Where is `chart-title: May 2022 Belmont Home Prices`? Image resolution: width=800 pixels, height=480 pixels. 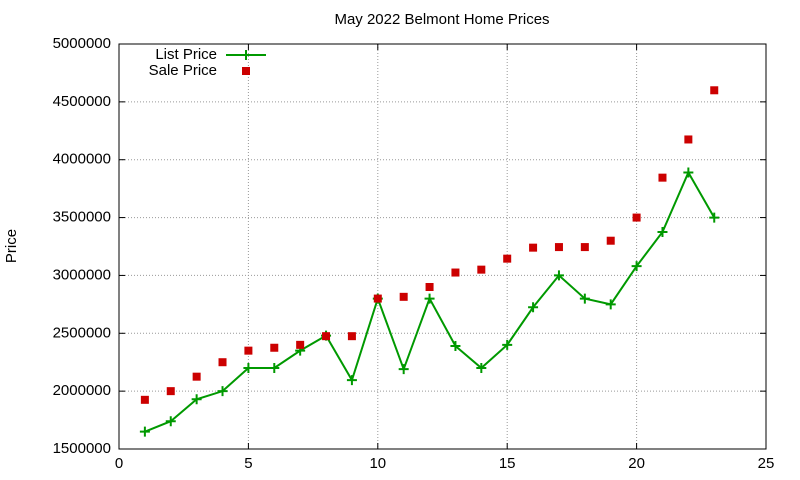 chart-title: May 2022 Belmont Home Prices is located at coordinates (441, 19).